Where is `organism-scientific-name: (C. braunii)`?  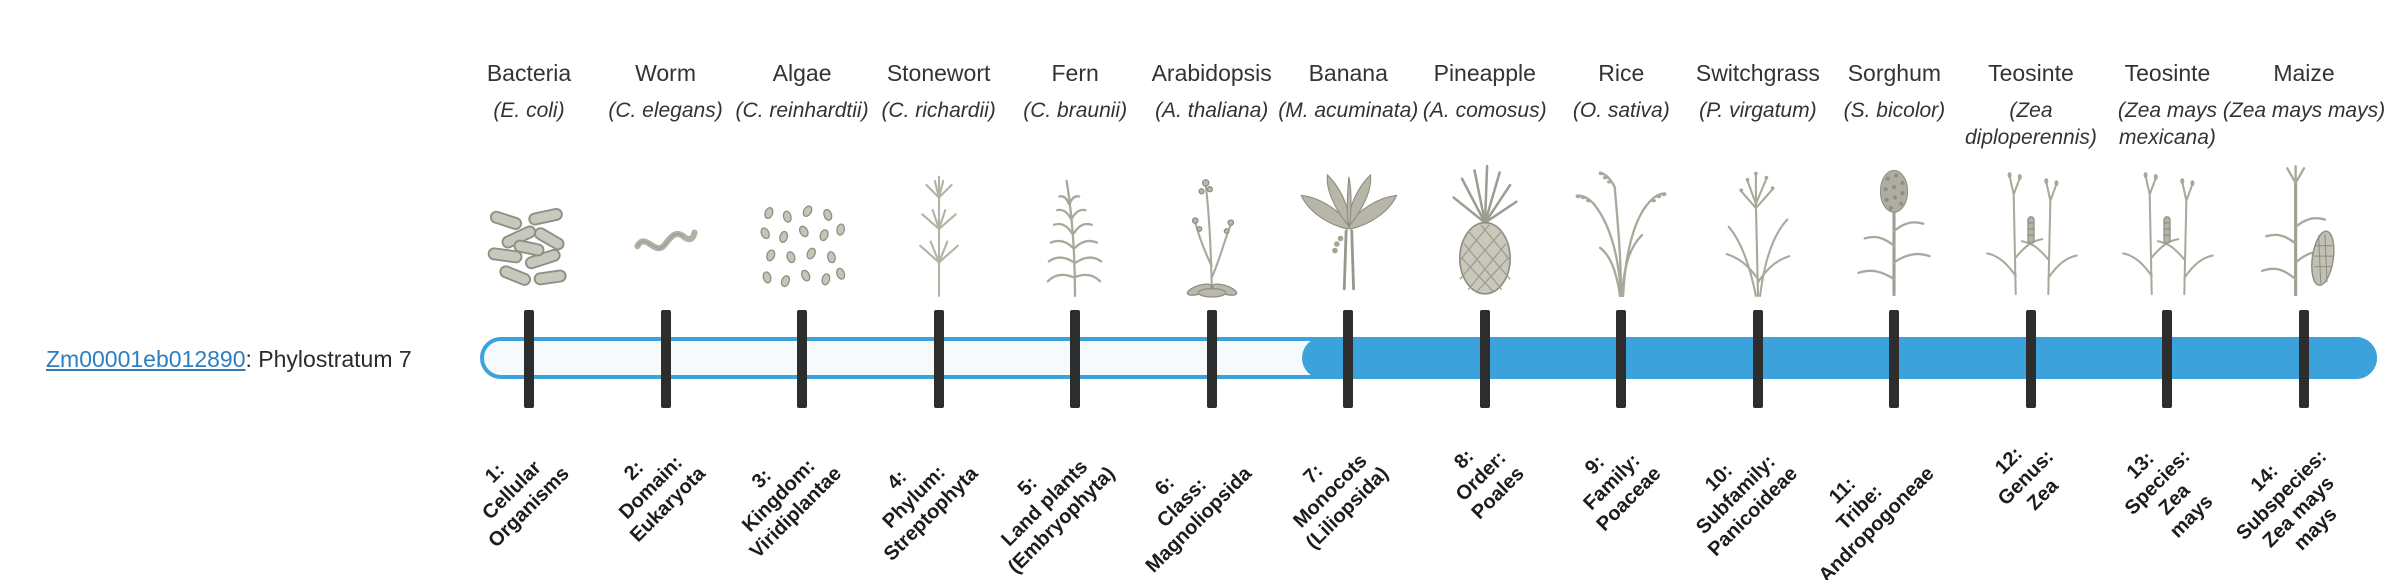 organism-scientific-name: (C. braunii) is located at coordinates (1075, 110).